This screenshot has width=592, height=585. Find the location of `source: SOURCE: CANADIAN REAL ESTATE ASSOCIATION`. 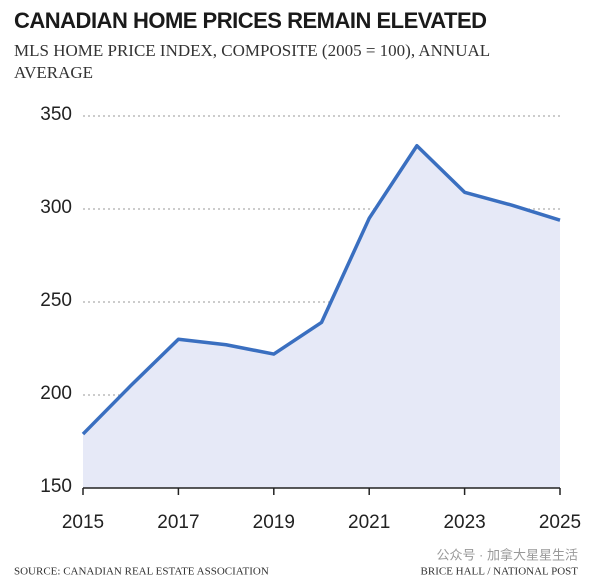

source: SOURCE: CANADIAN REAL ESTATE ASSOCIATION is located at coordinates (141, 572).